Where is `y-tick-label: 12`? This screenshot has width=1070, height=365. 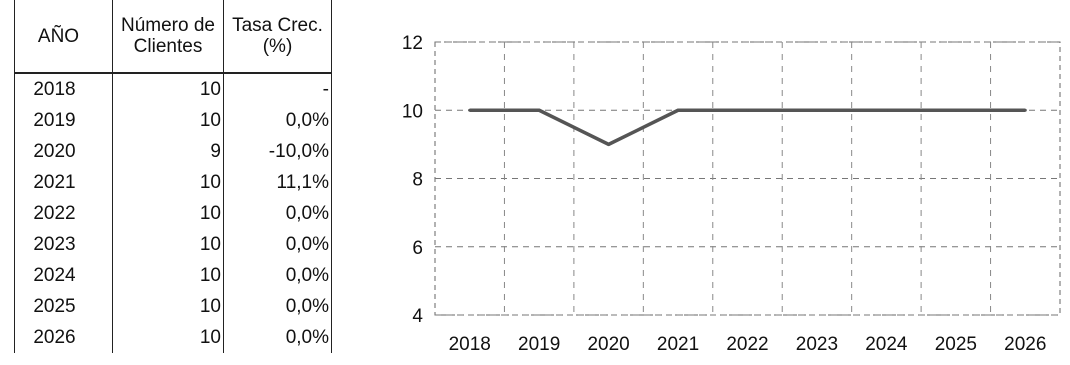 y-tick-label: 12 is located at coordinates (412, 43).